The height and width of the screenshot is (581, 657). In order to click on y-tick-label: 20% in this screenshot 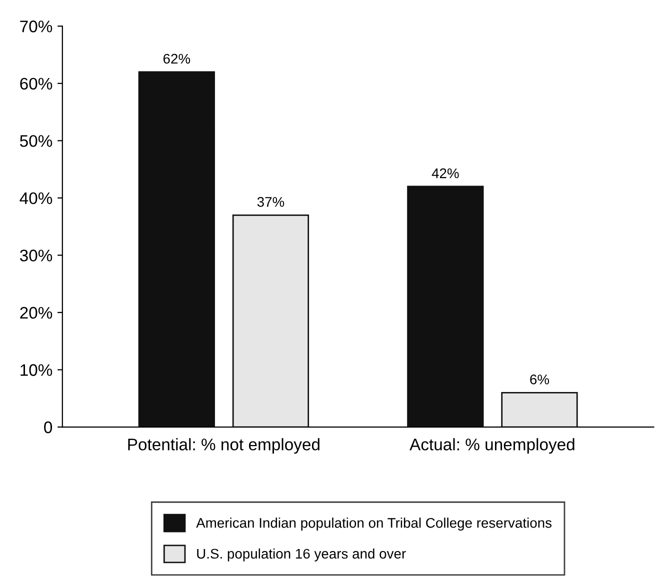, I will do `click(36, 312)`.